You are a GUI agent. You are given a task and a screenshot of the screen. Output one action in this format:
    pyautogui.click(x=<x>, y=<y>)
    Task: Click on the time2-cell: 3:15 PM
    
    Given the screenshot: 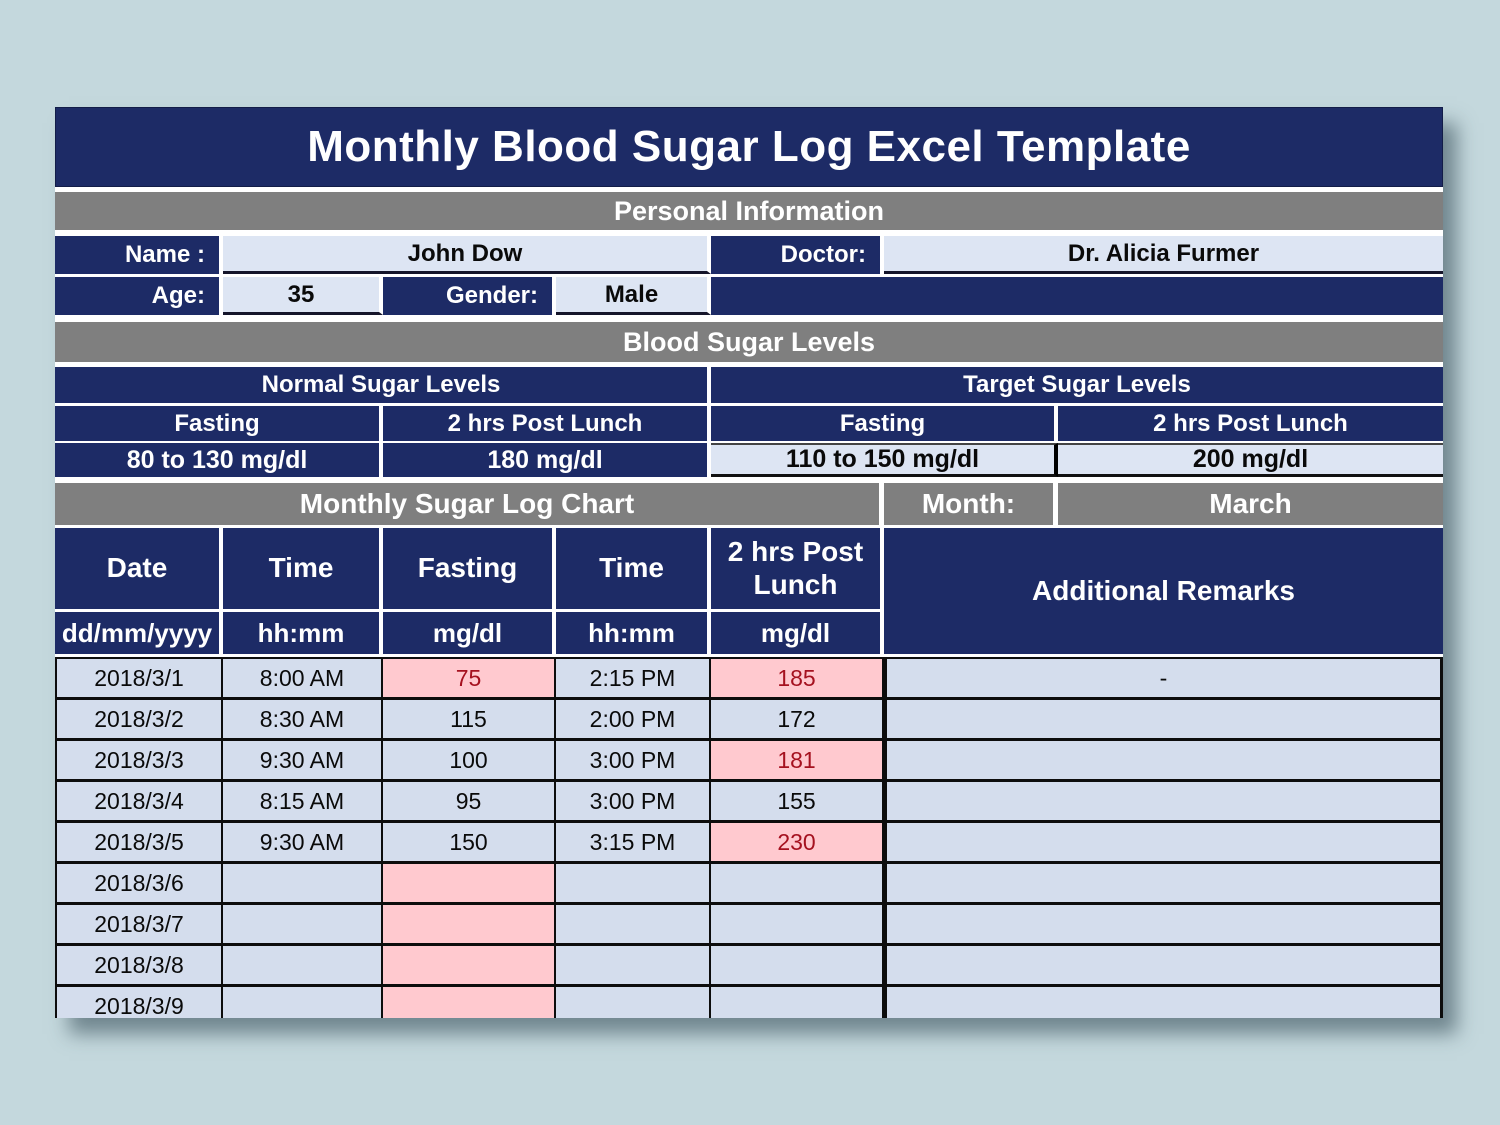 What is the action you would take?
    pyautogui.click(x=633, y=842)
    